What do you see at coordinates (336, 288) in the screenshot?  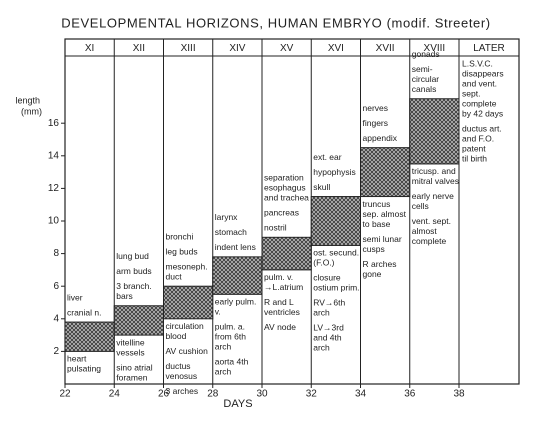 I see `column-note: ostium prim.` at bounding box center [336, 288].